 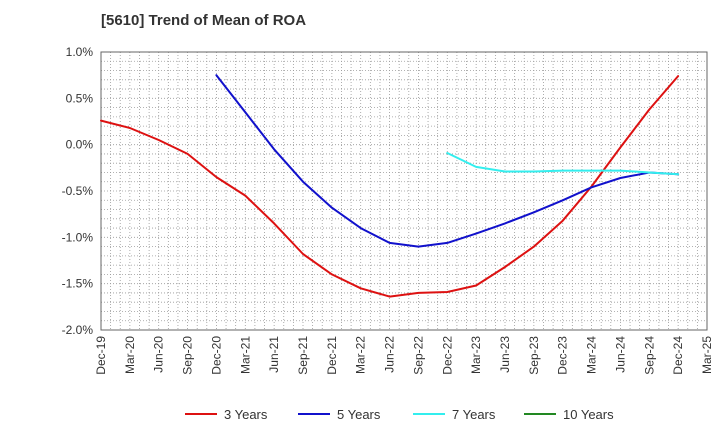 I want to click on legend-label: 5 Years, so click(x=359, y=414).